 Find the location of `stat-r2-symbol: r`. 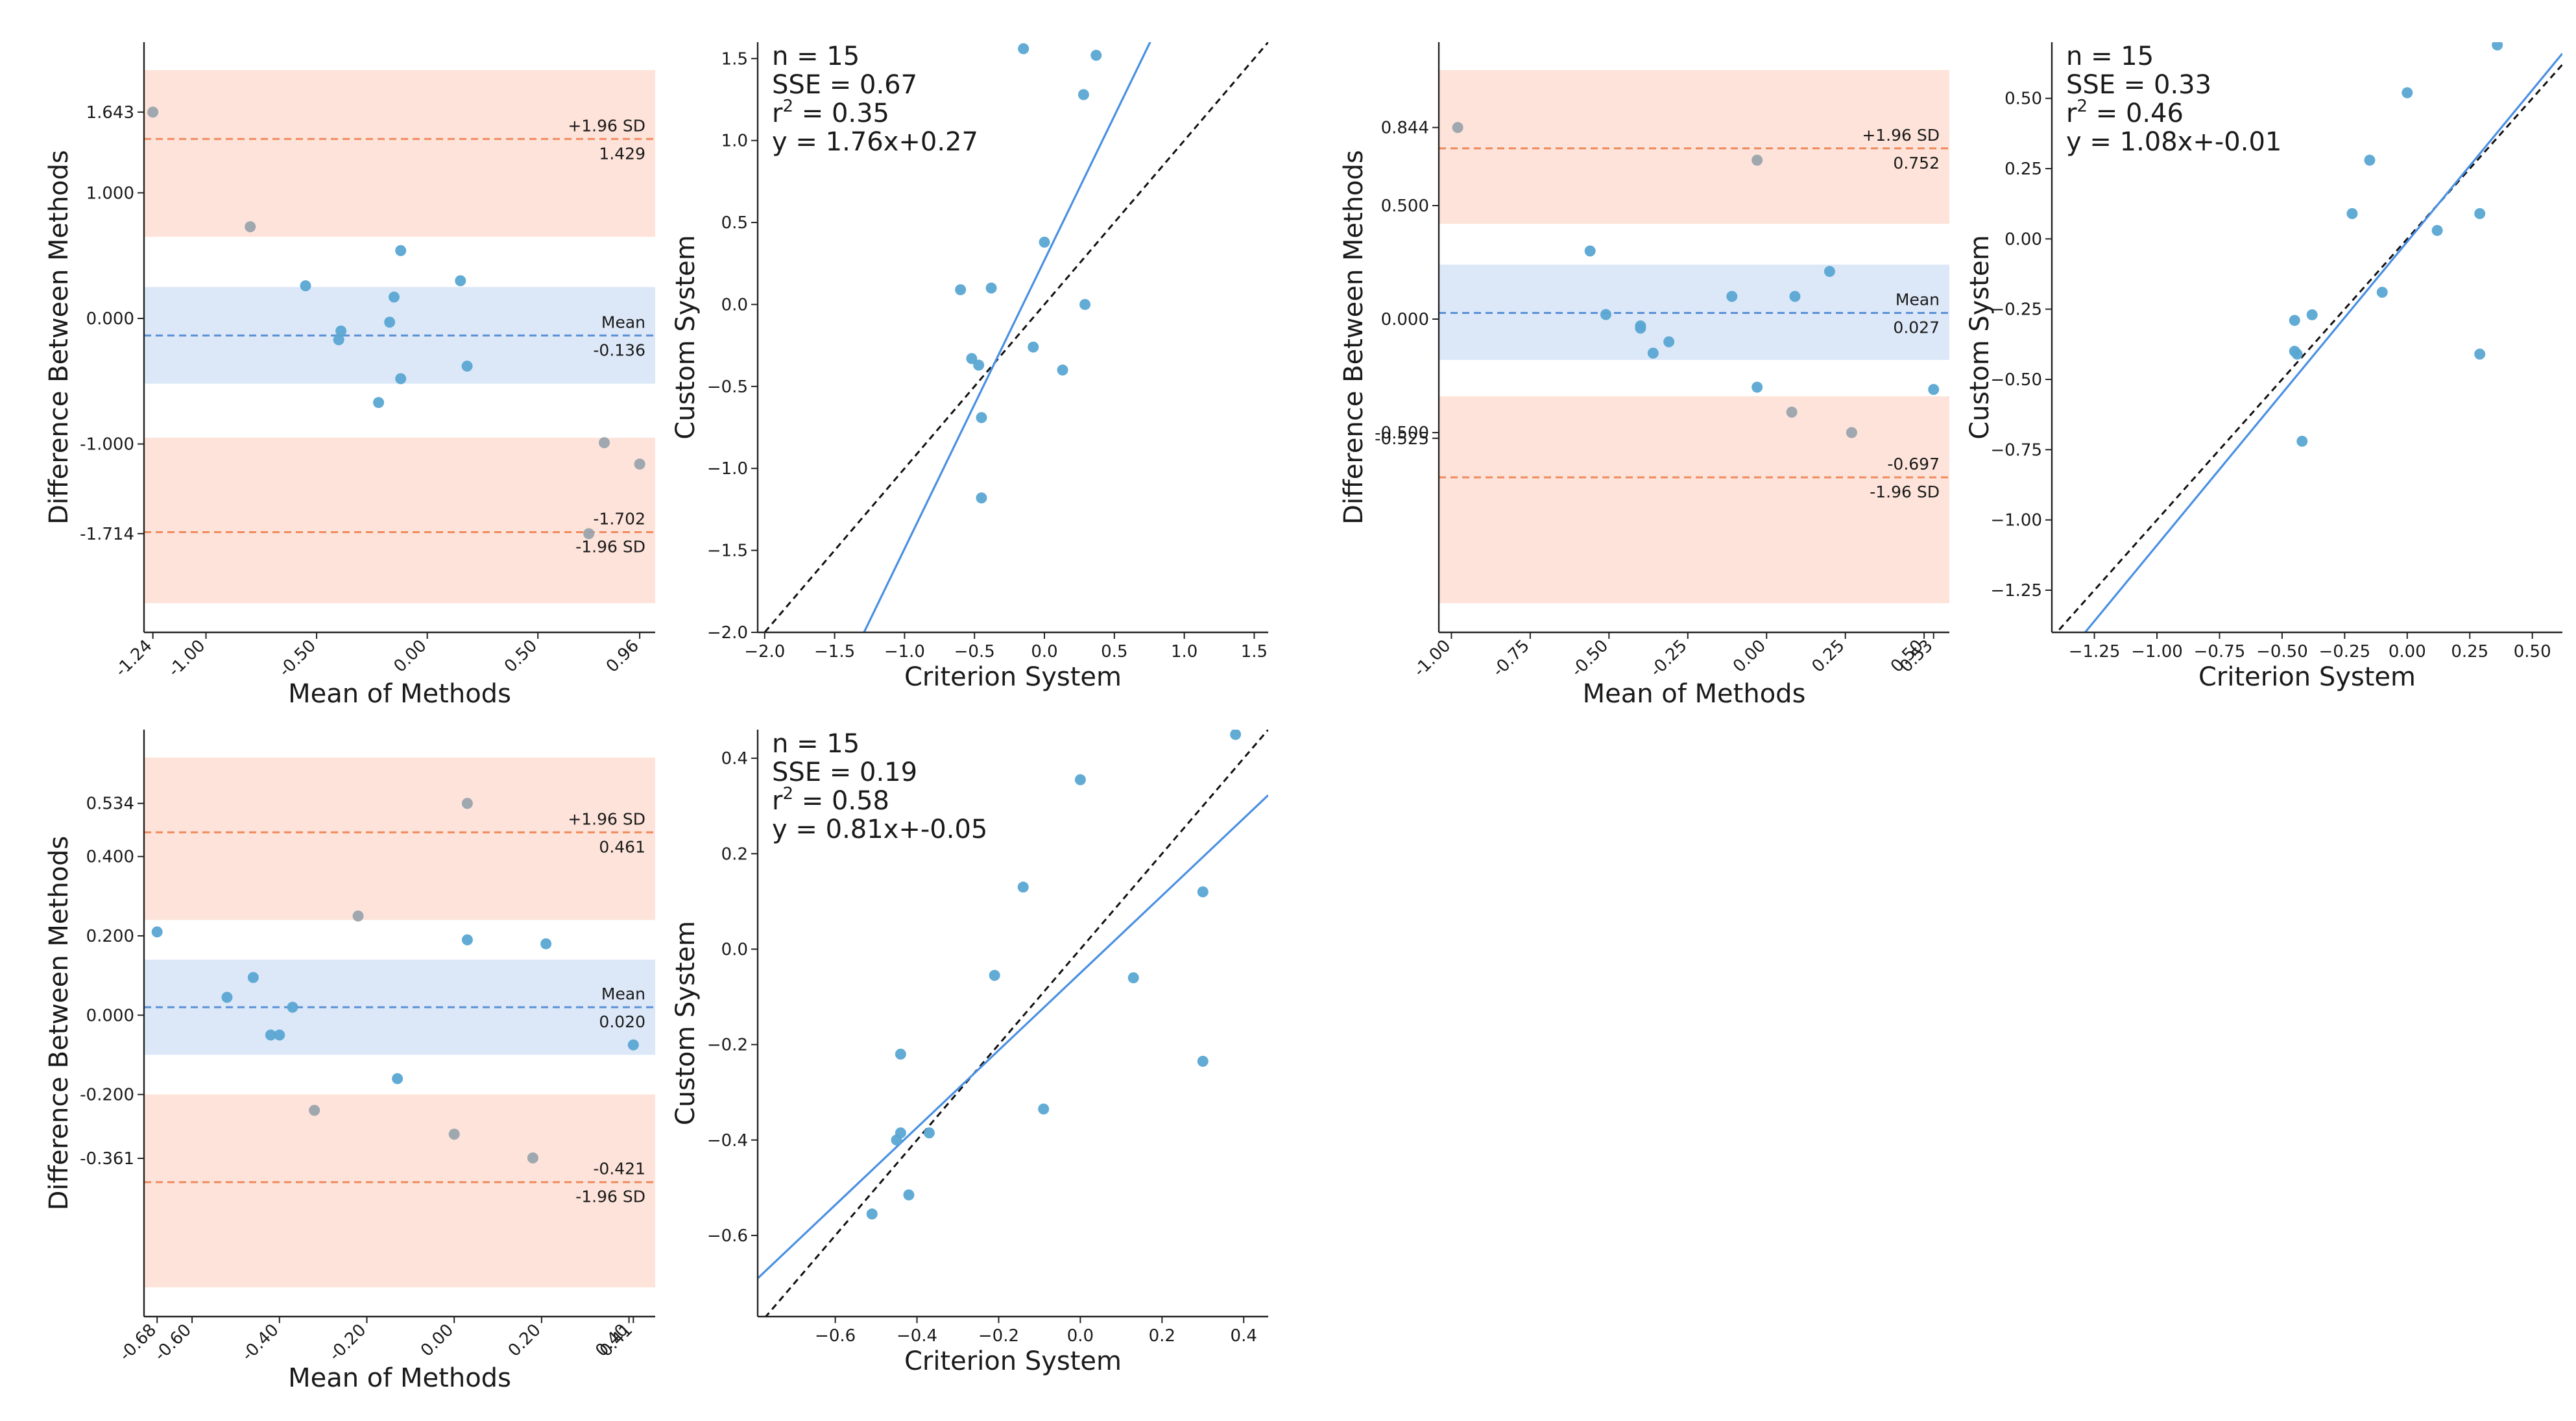

stat-r2-symbol: r is located at coordinates (777, 113).